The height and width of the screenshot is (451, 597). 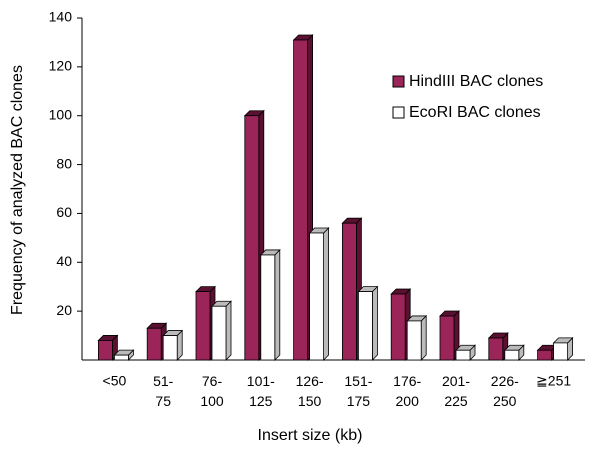 What do you see at coordinates (61, 114) in the screenshot?
I see `y-tick-label: 100` at bounding box center [61, 114].